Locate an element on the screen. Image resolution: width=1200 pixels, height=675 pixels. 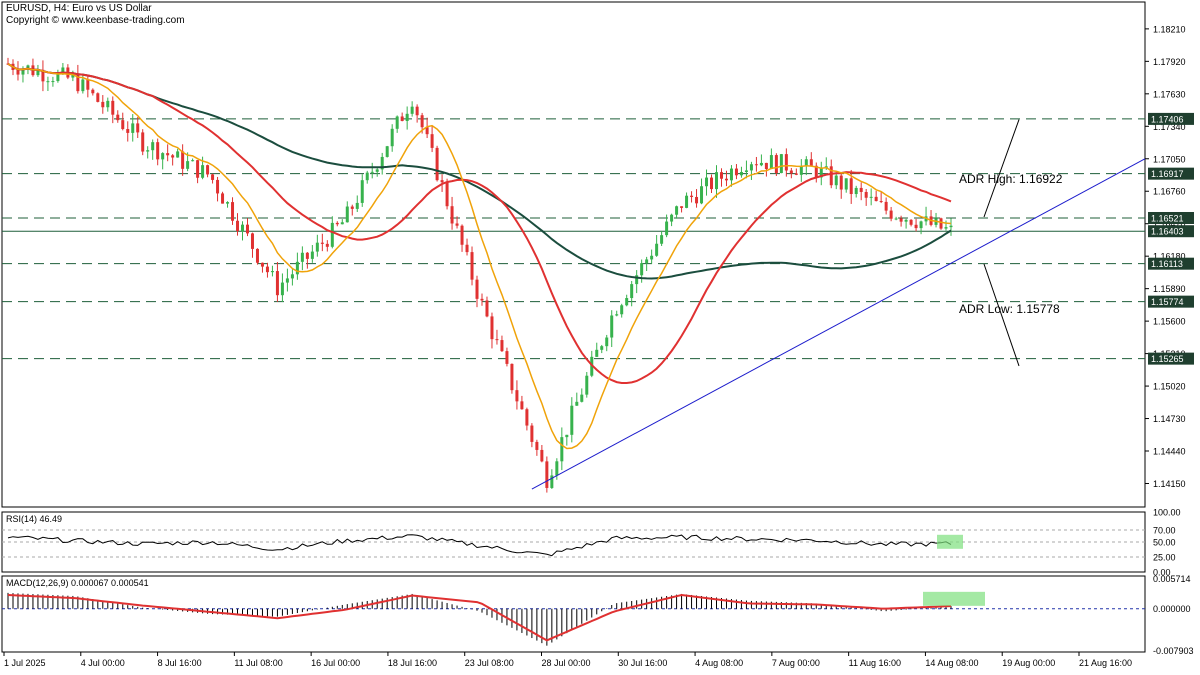
rsi-line is located at coordinates (479, 545).